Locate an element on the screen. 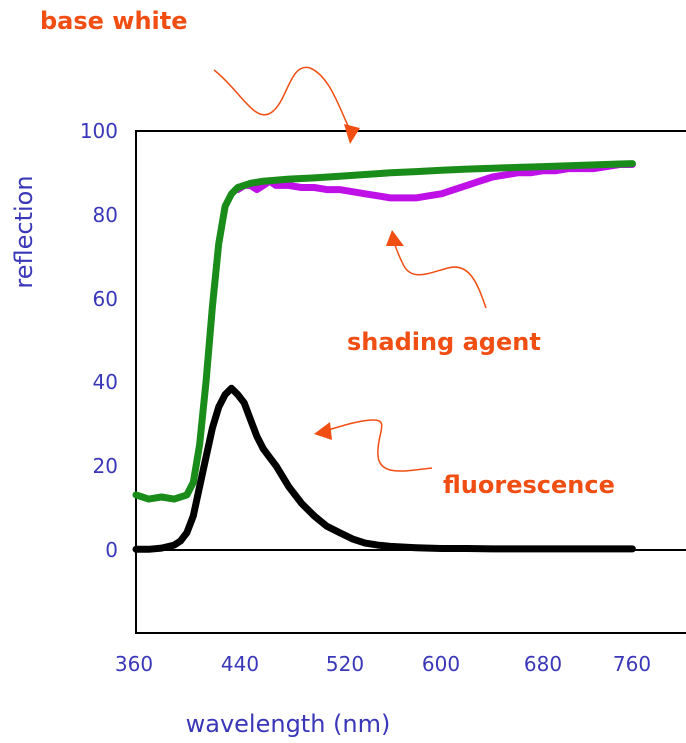 Image resolution: width=686 pixels, height=743 pixels. y-tick-label: 20 is located at coordinates (105, 466).